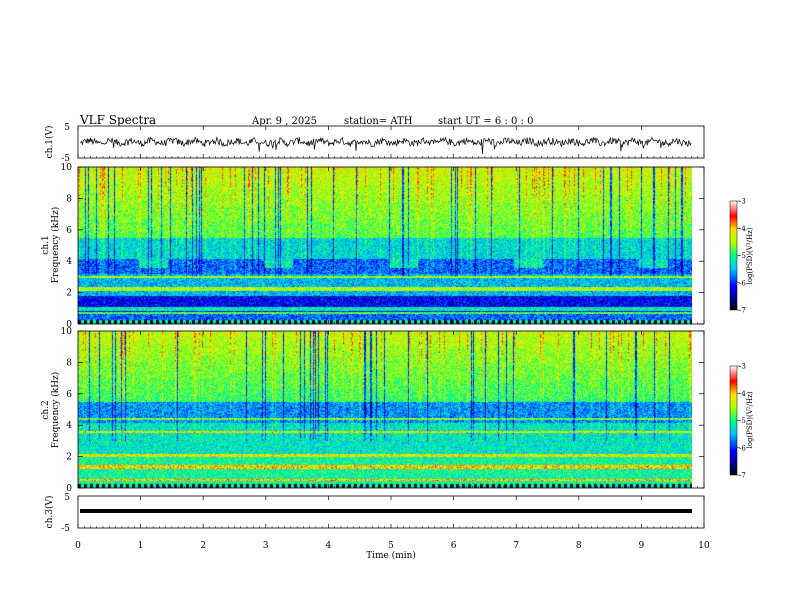 The image size is (792, 612). I want to click on x-tick-label: 9, so click(642, 546).